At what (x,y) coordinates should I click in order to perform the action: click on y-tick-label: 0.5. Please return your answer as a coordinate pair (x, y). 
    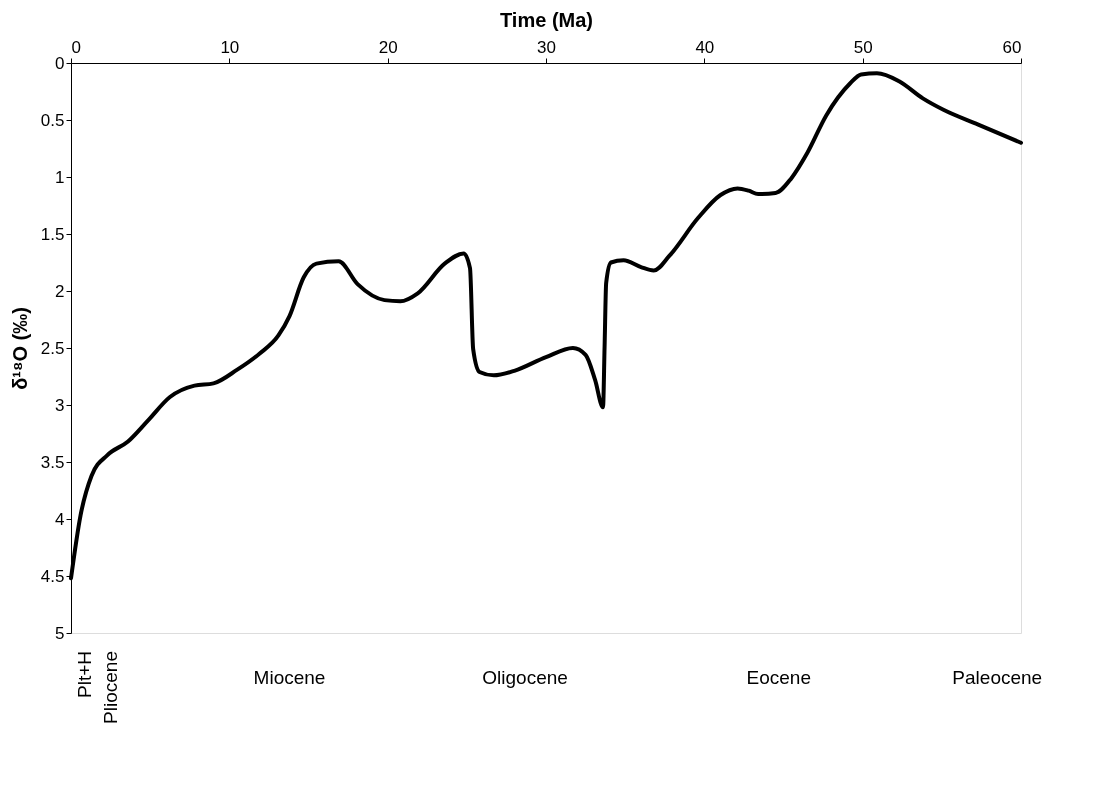
    Looking at the image, I should click on (52, 120).